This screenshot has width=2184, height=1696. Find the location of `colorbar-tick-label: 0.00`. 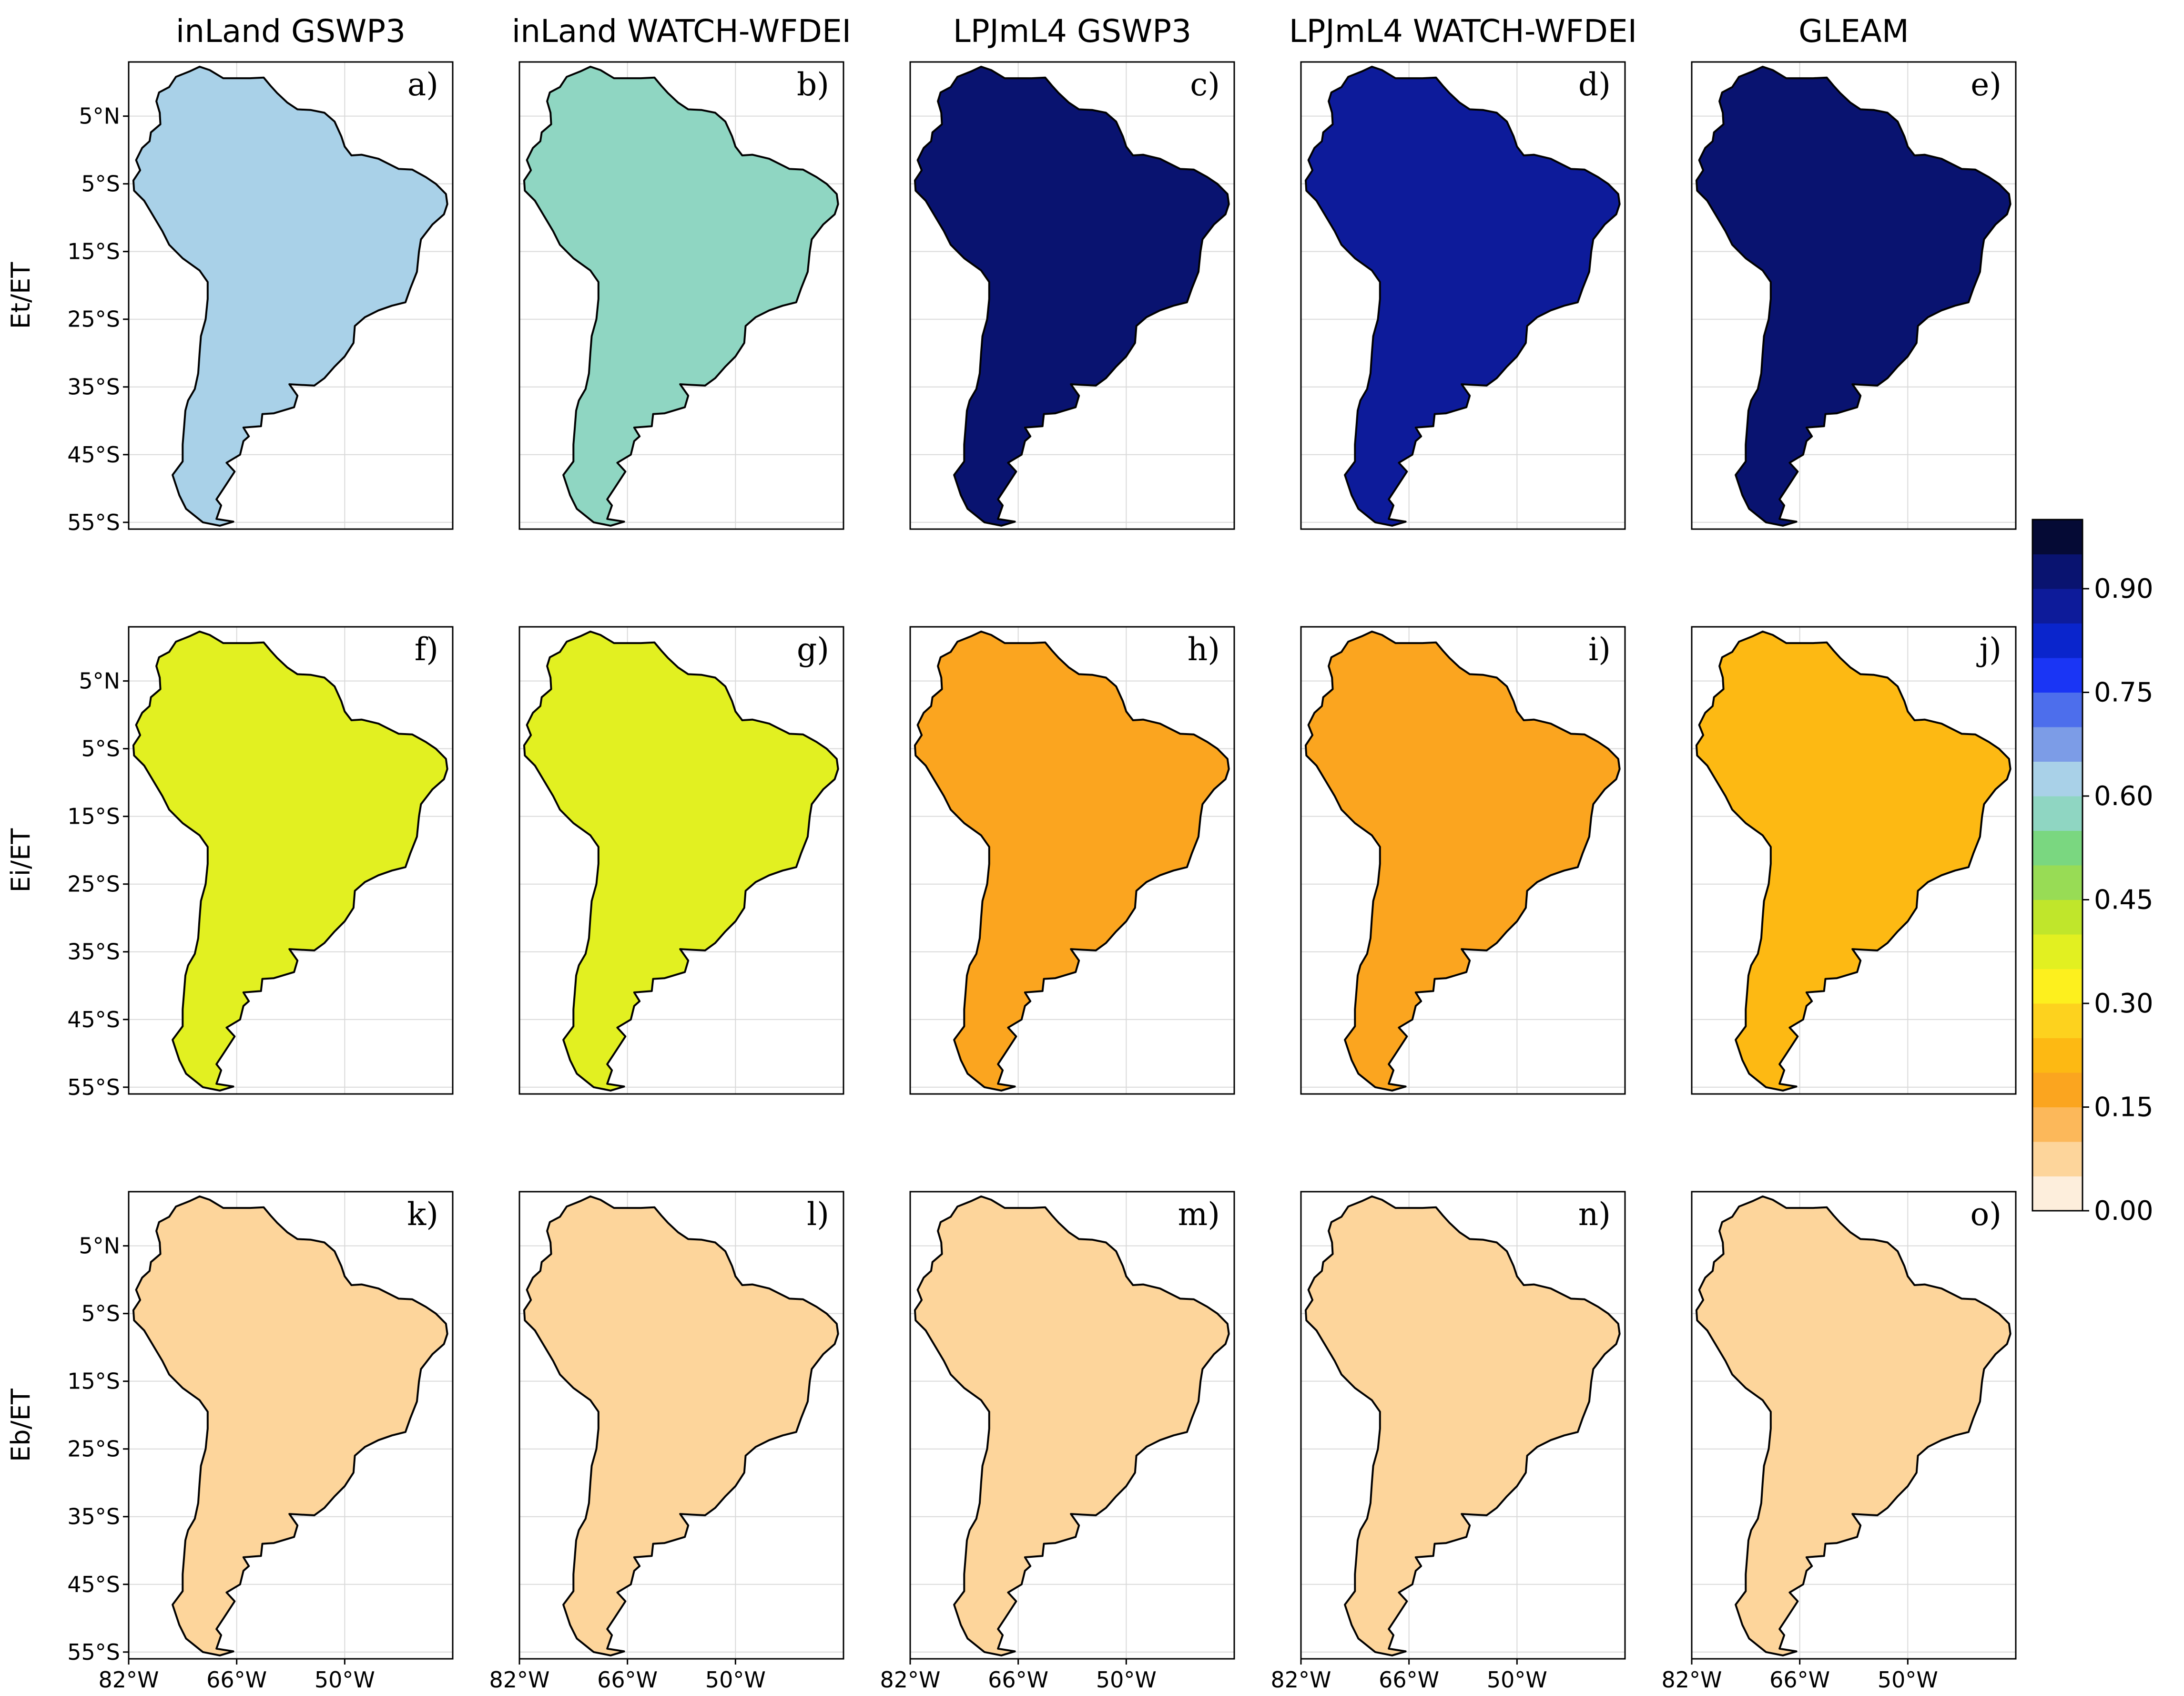

colorbar-tick-label: 0.00 is located at coordinates (2124, 1211).